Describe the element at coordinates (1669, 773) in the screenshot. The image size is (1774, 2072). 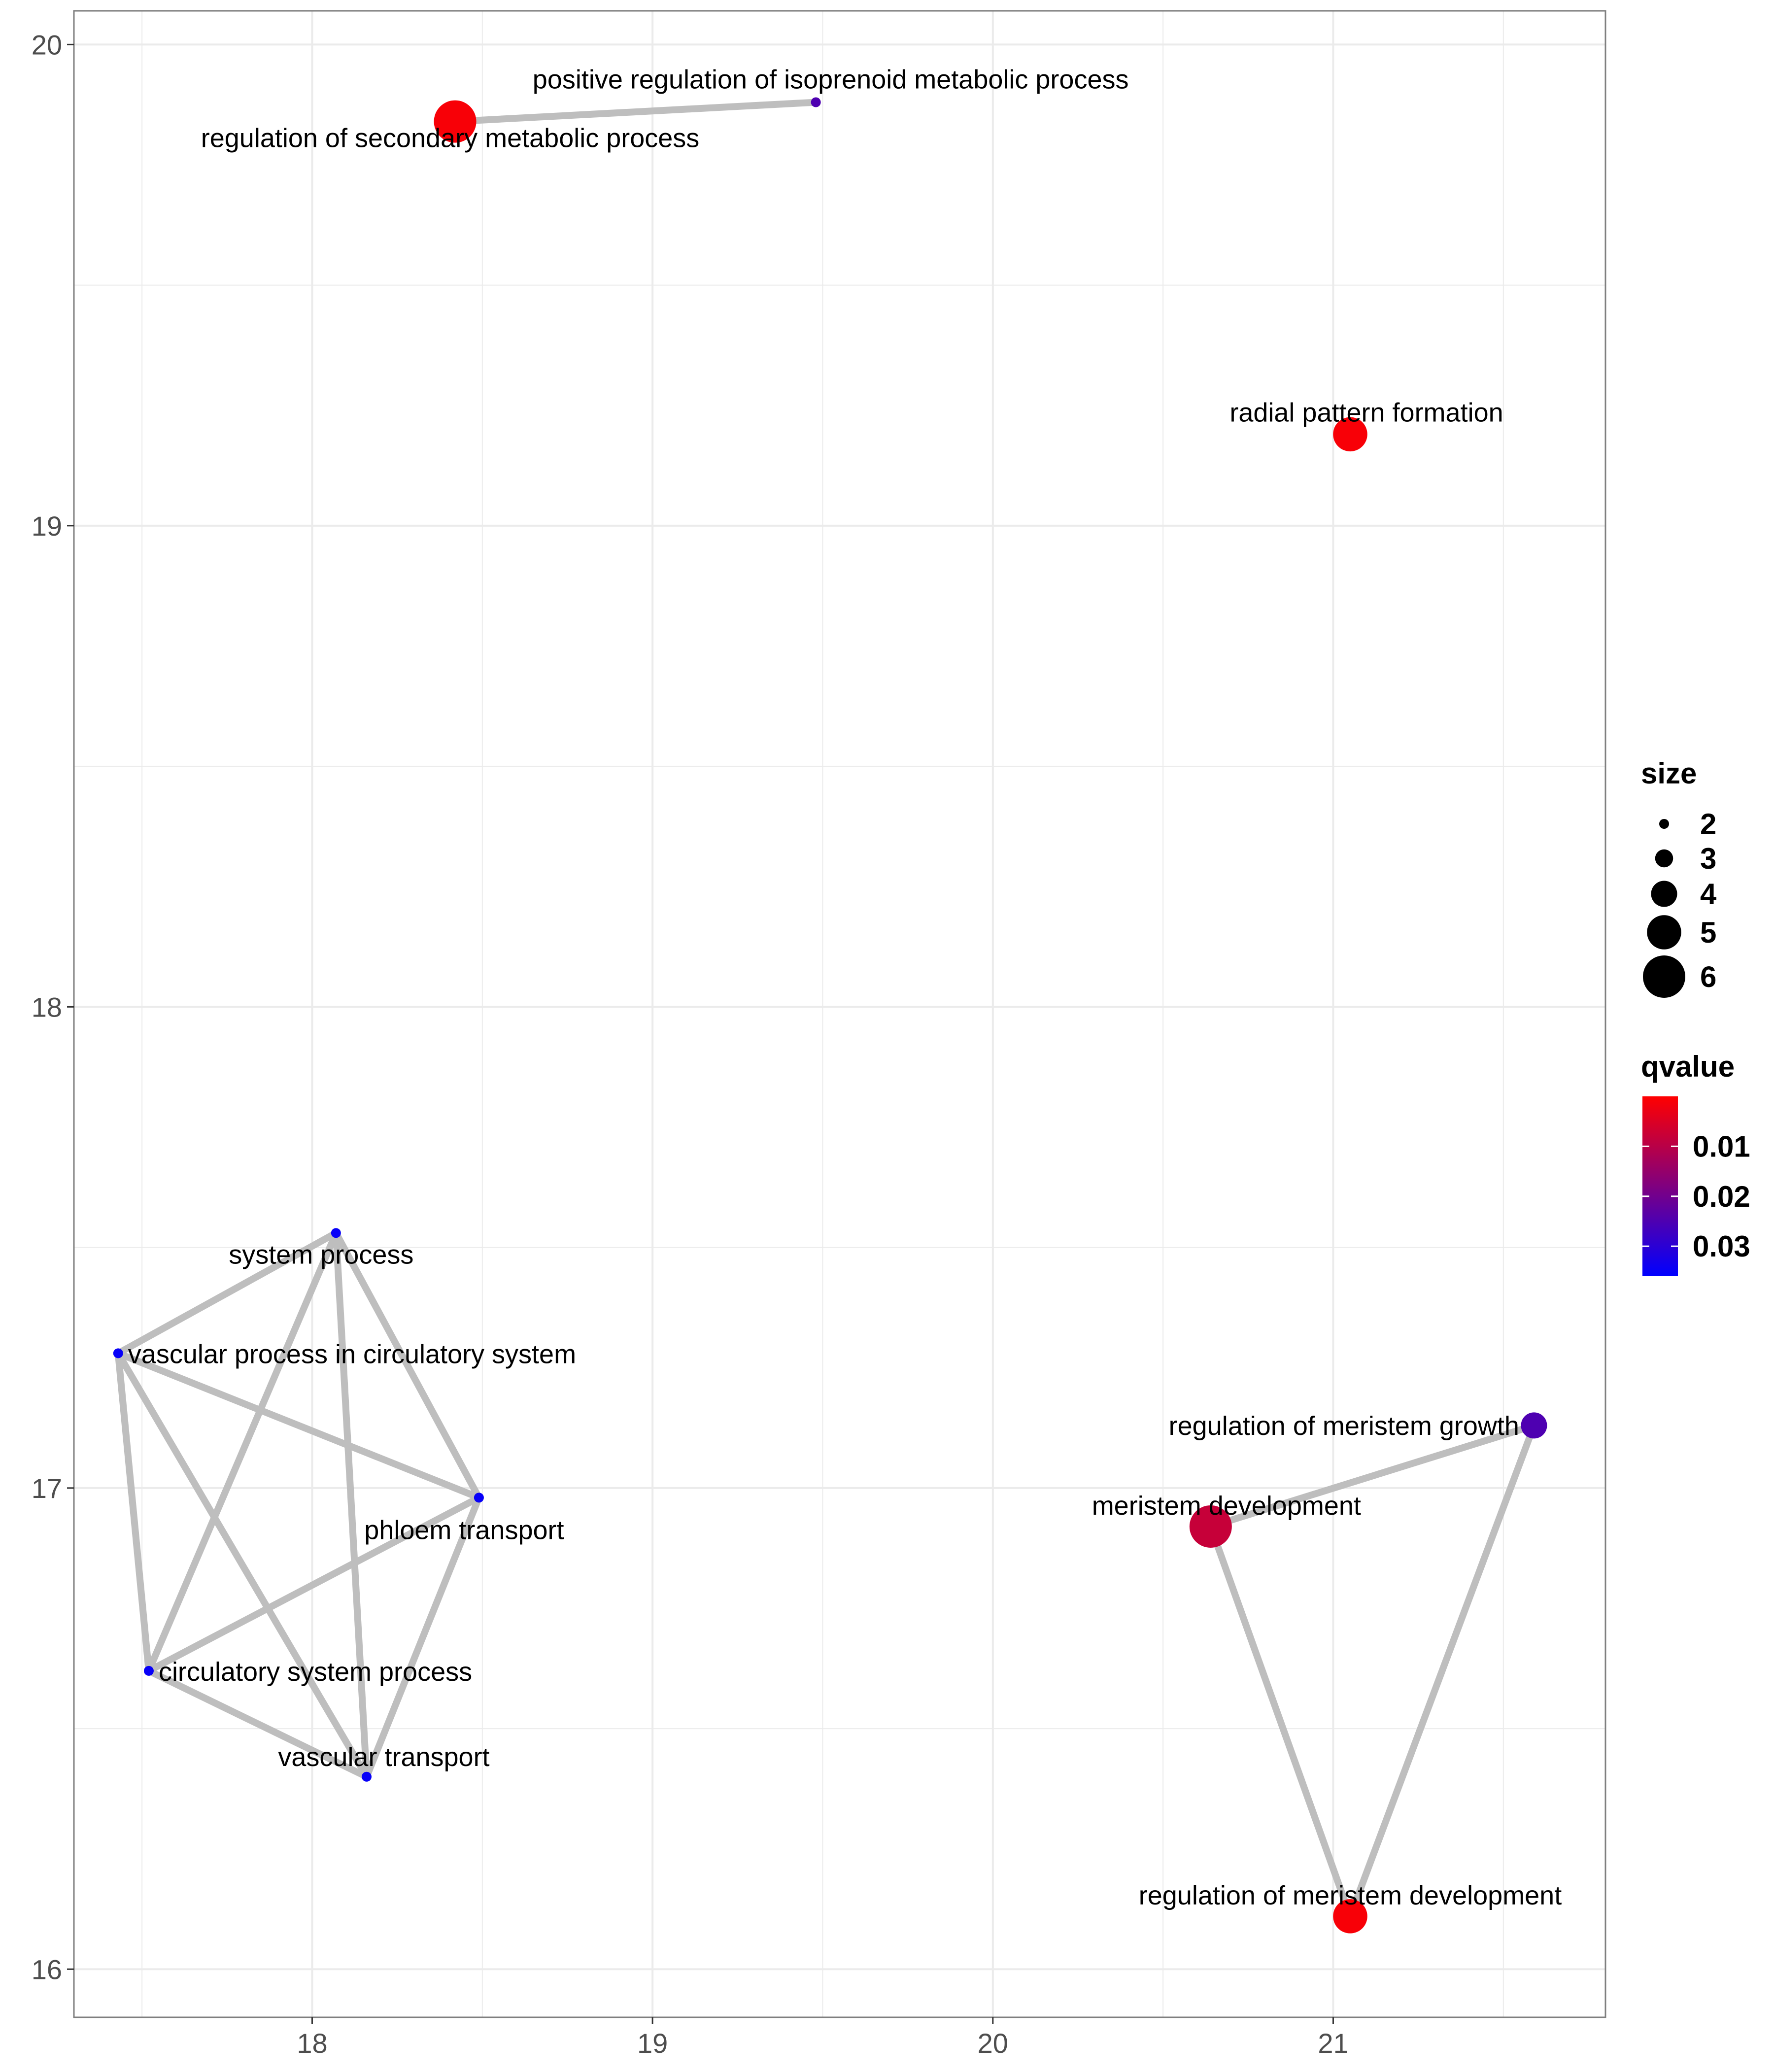
I see `legend-size-title: size` at that location.